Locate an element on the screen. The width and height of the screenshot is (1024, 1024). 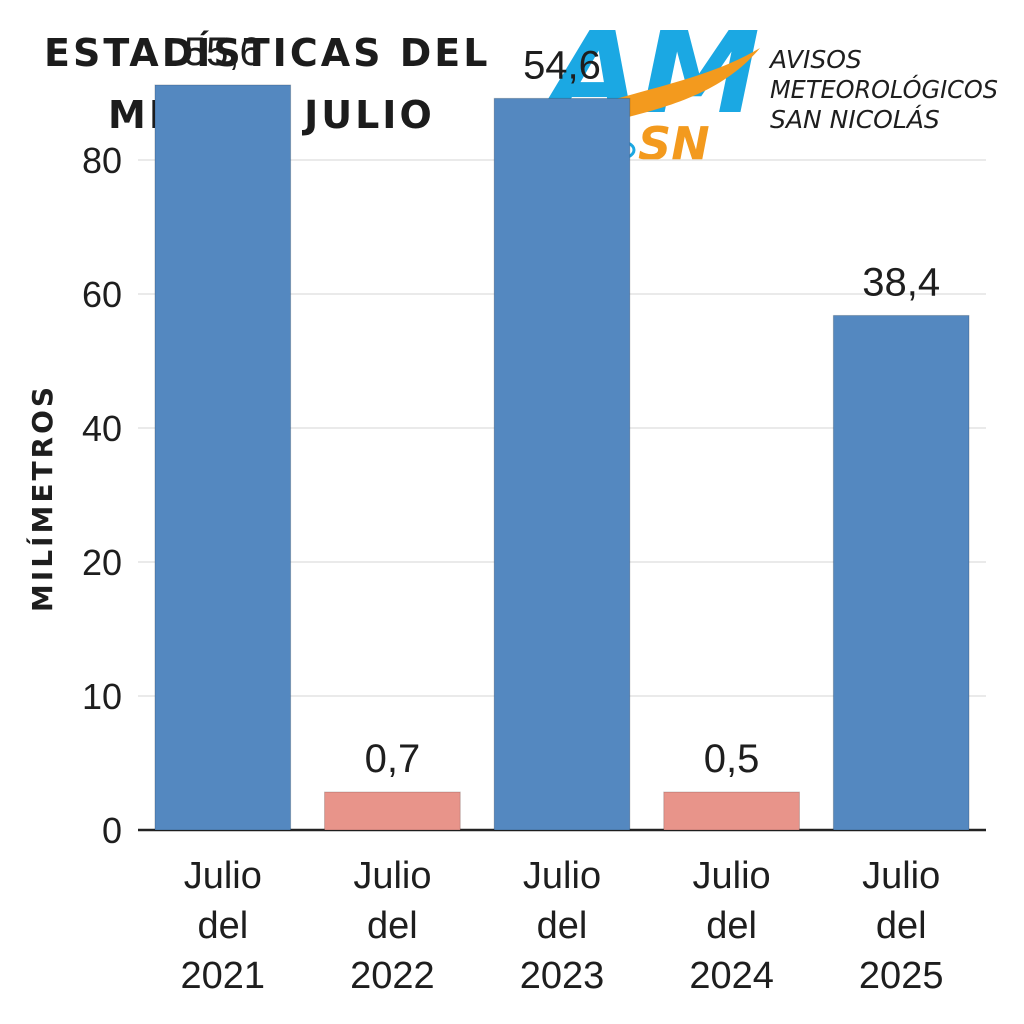
x-tick-label: Julio del 2022 is located at coordinates (392, 926).